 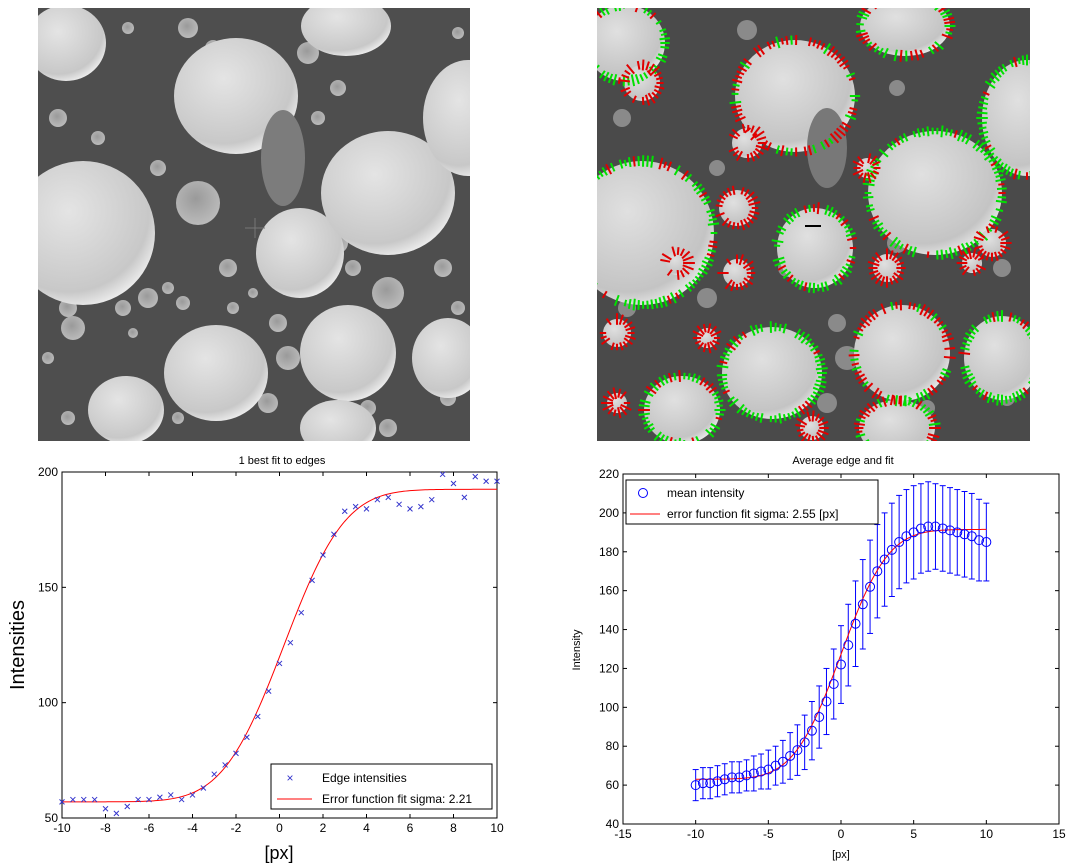 I want to click on legend-label: mean intensity, so click(x=705, y=493).